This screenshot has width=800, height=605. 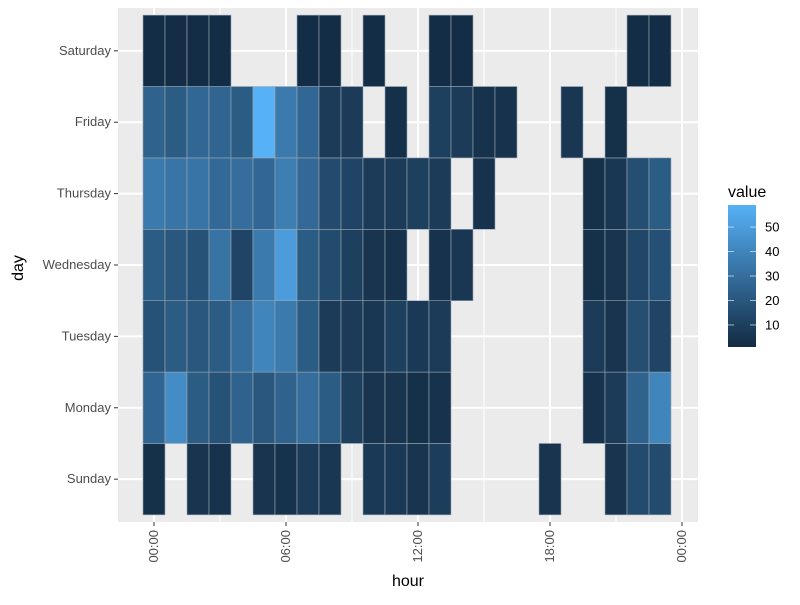 What do you see at coordinates (549, 546) in the screenshot?
I see `x-tick-label: 18:00` at bounding box center [549, 546].